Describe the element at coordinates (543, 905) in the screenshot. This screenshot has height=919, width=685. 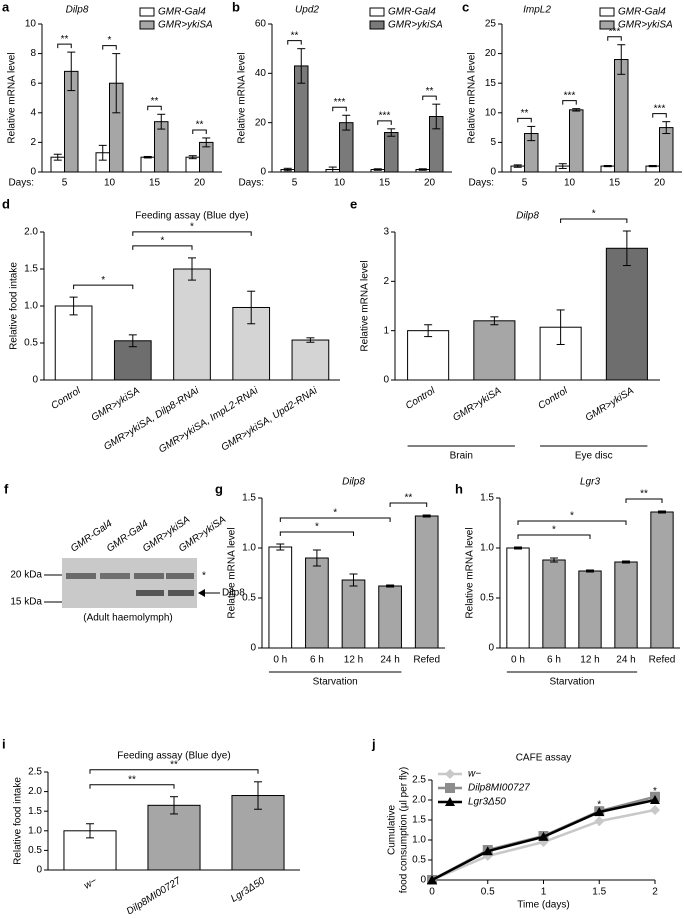
I see `x-axis-label: Time (days)` at that location.